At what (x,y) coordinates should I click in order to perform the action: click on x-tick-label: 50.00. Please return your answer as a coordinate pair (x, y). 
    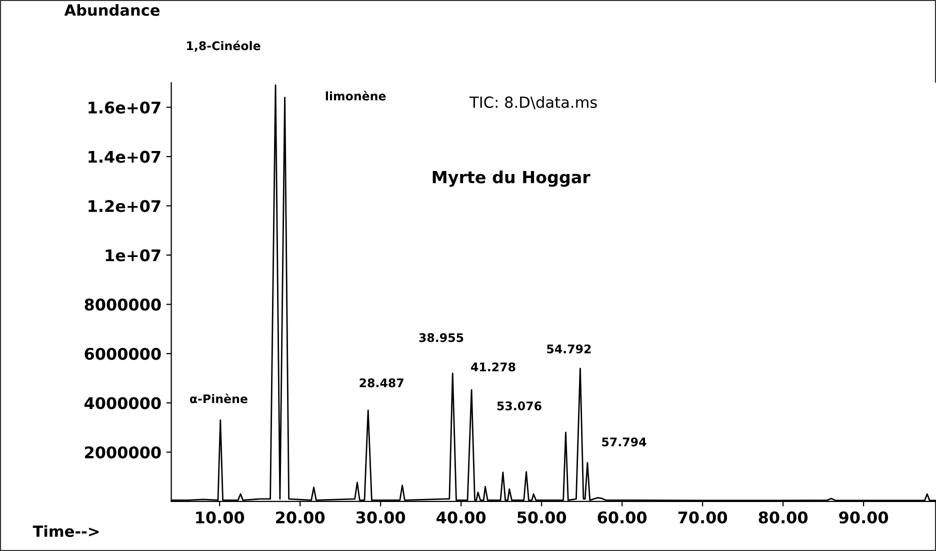
    Looking at the image, I should click on (542, 517).